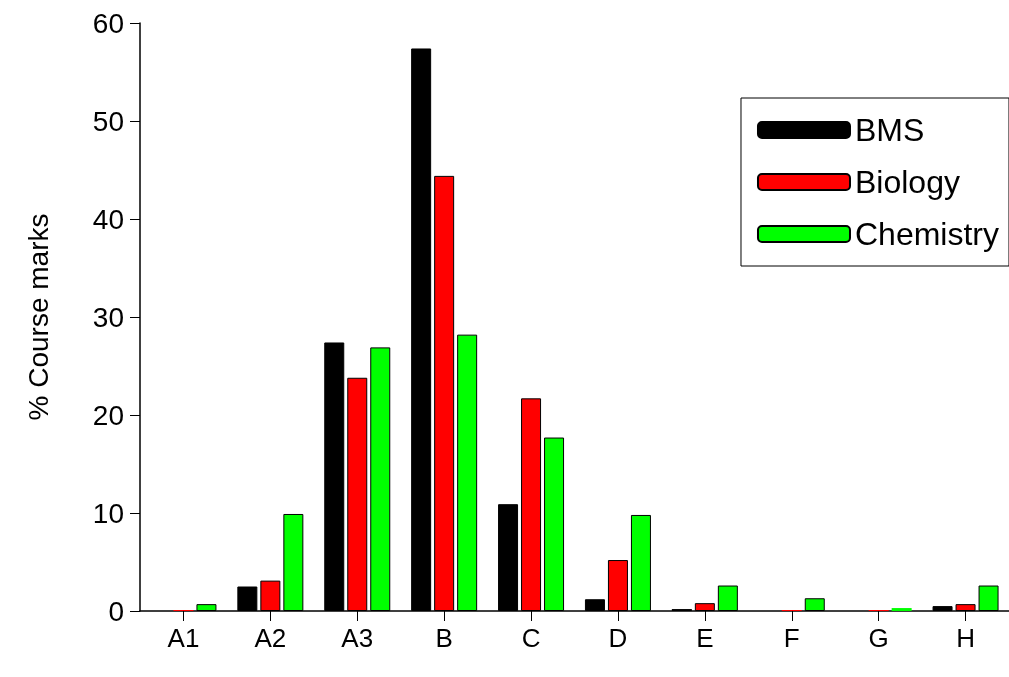 The height and width of the screenshot is (677, 1009). I want to click on x-tick-label: E, so click(705, 638).